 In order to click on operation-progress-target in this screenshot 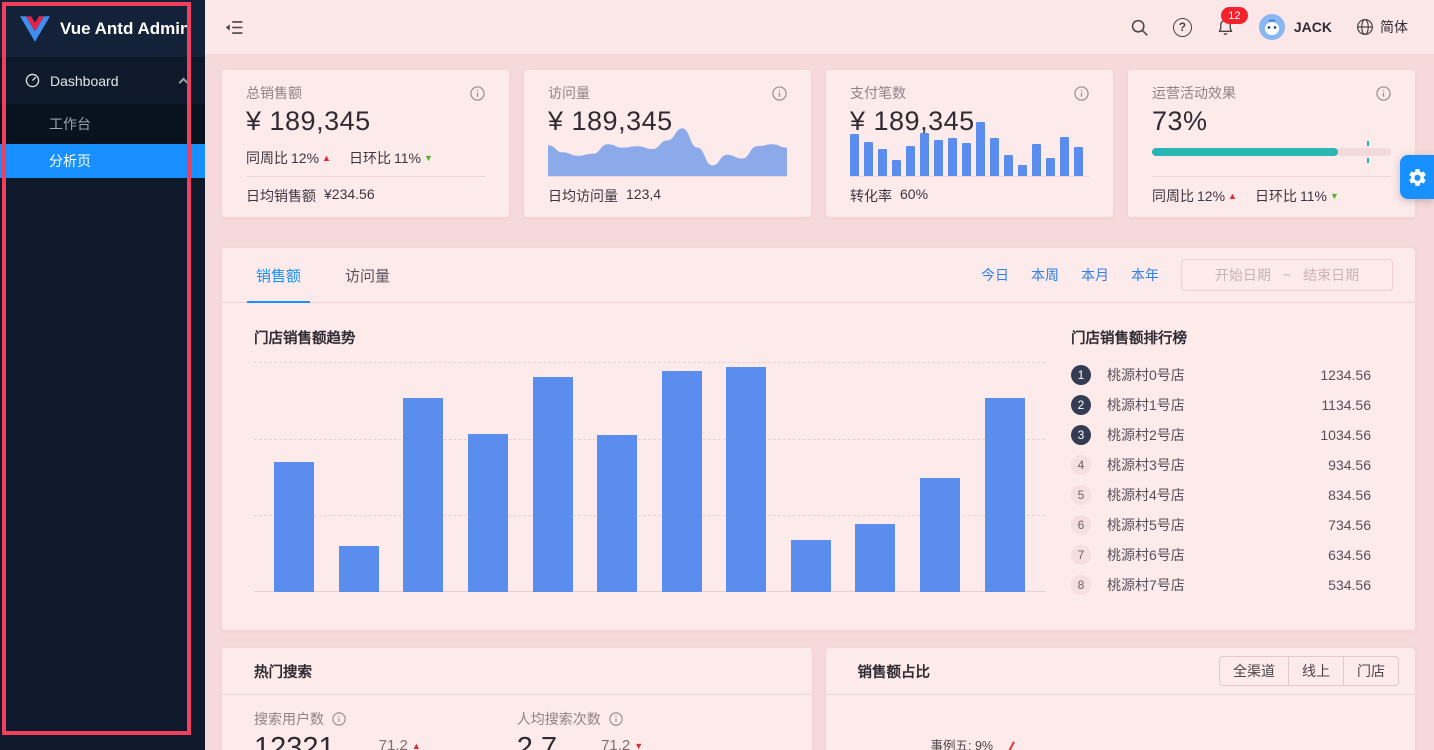, I will do `click(1368, 151)`.